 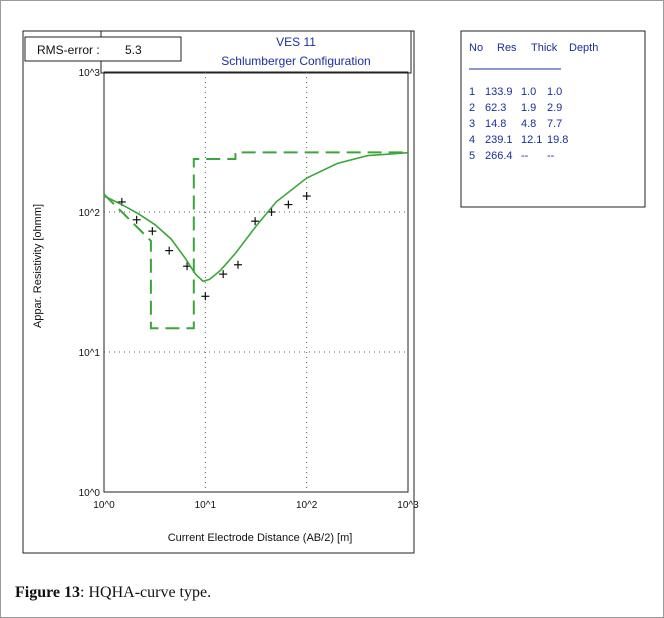 I want to click on series-layer, so click(x=256, y=240).